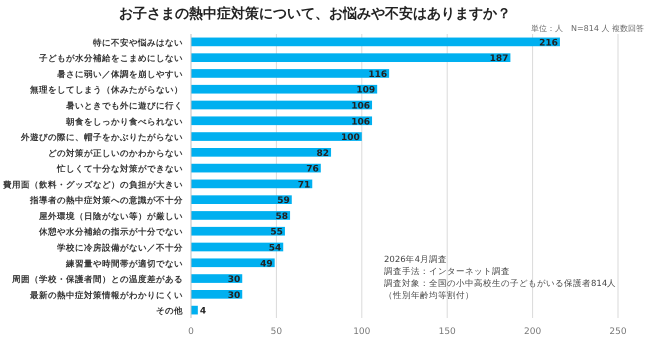 The image size is (650, 342). I want to click on x-tick-label: 250, so click(618, 332).